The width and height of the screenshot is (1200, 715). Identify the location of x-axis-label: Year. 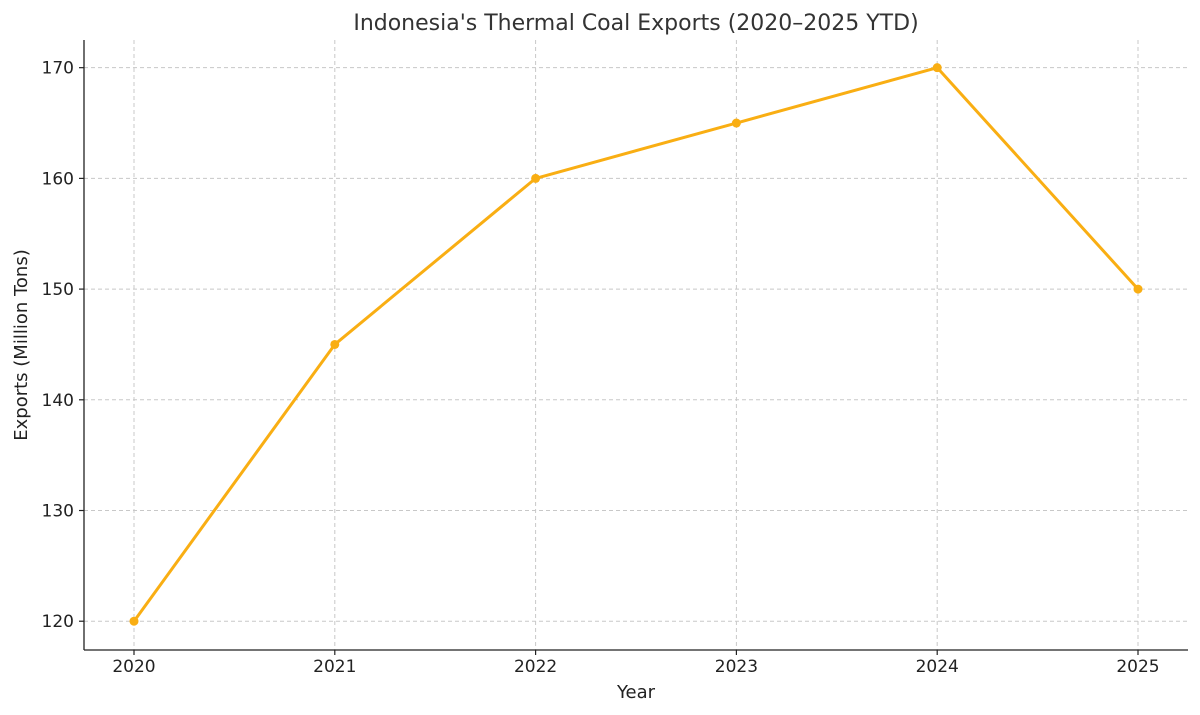
(636, 692).